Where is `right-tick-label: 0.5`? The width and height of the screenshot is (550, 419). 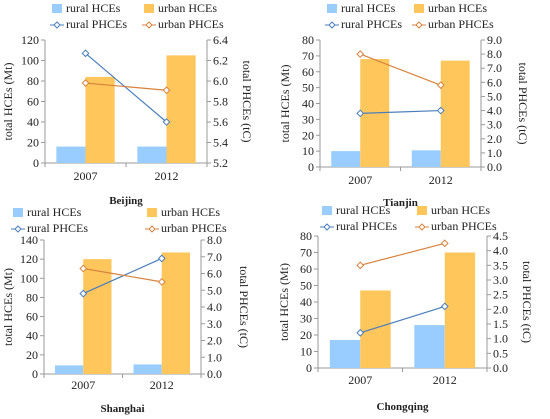
right-tick-label: 0.5 is located at coordinates (500, 353).